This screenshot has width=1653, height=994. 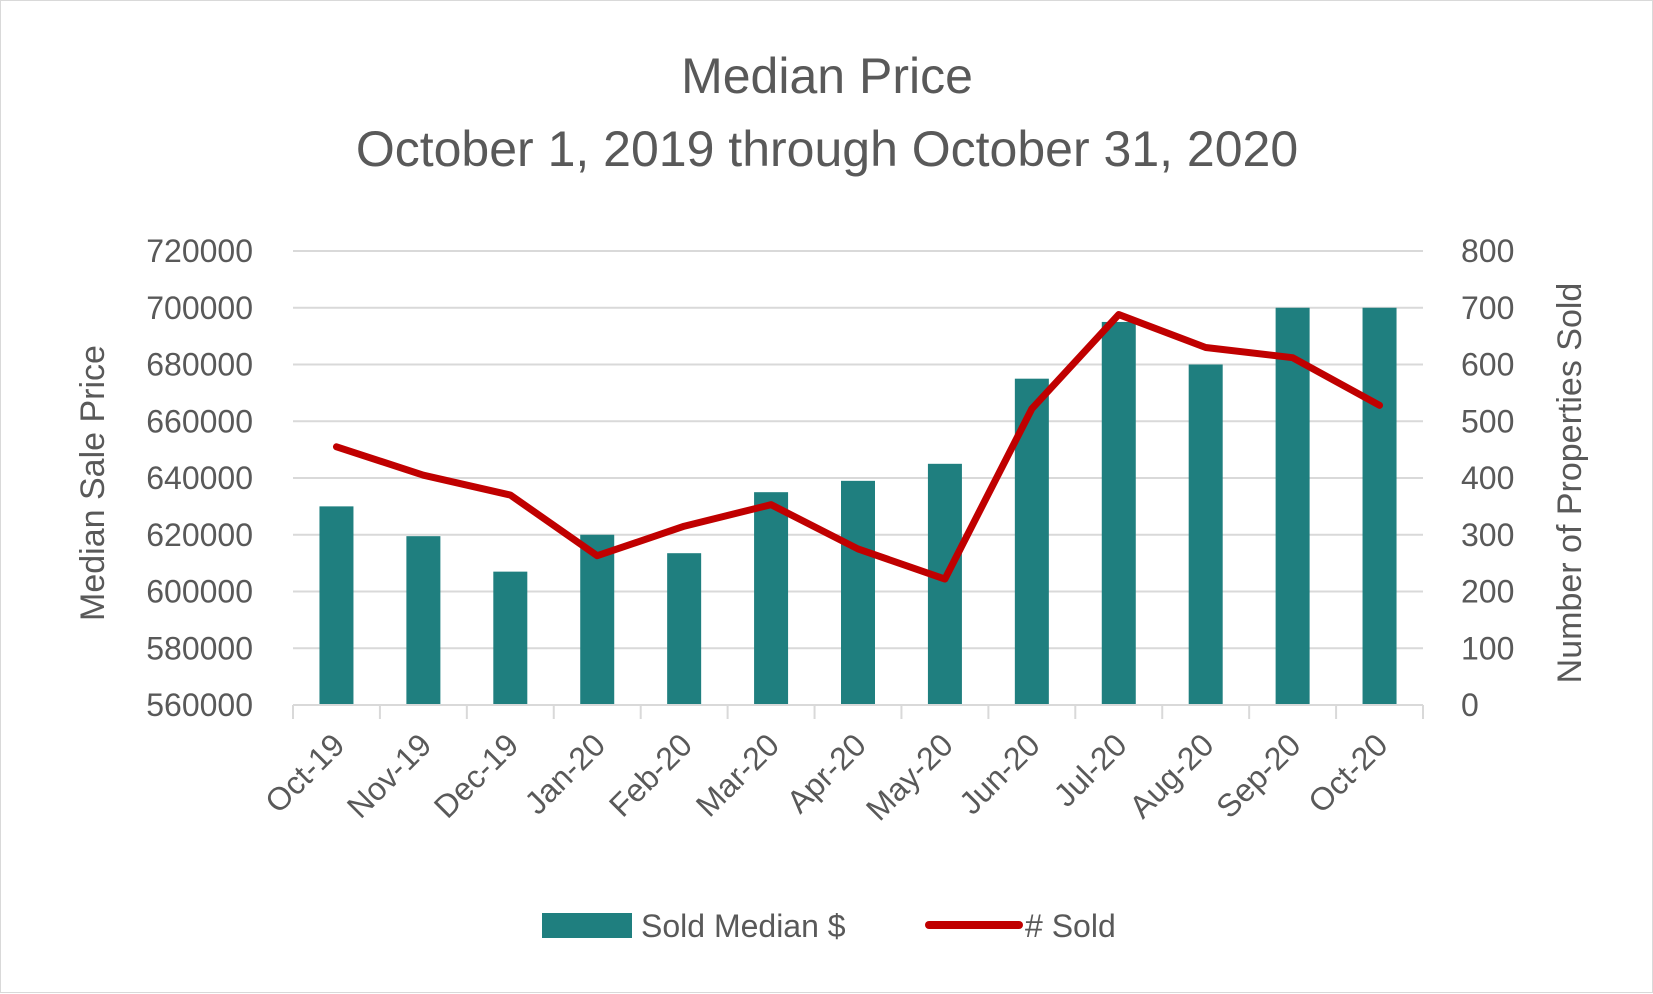 I want to click on y-tick-label: 620000, so click(x=199, y=535).